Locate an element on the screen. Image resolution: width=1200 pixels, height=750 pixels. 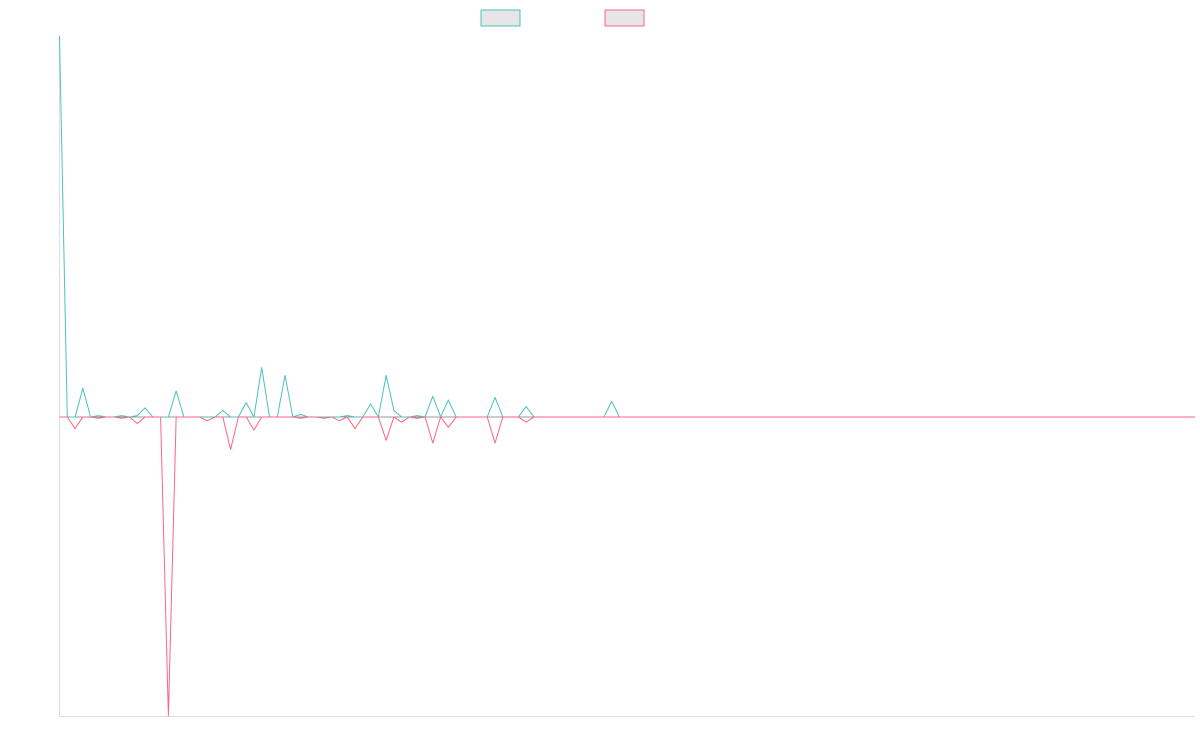
legend-swatch-series-b is located at coordinates (624, 18).